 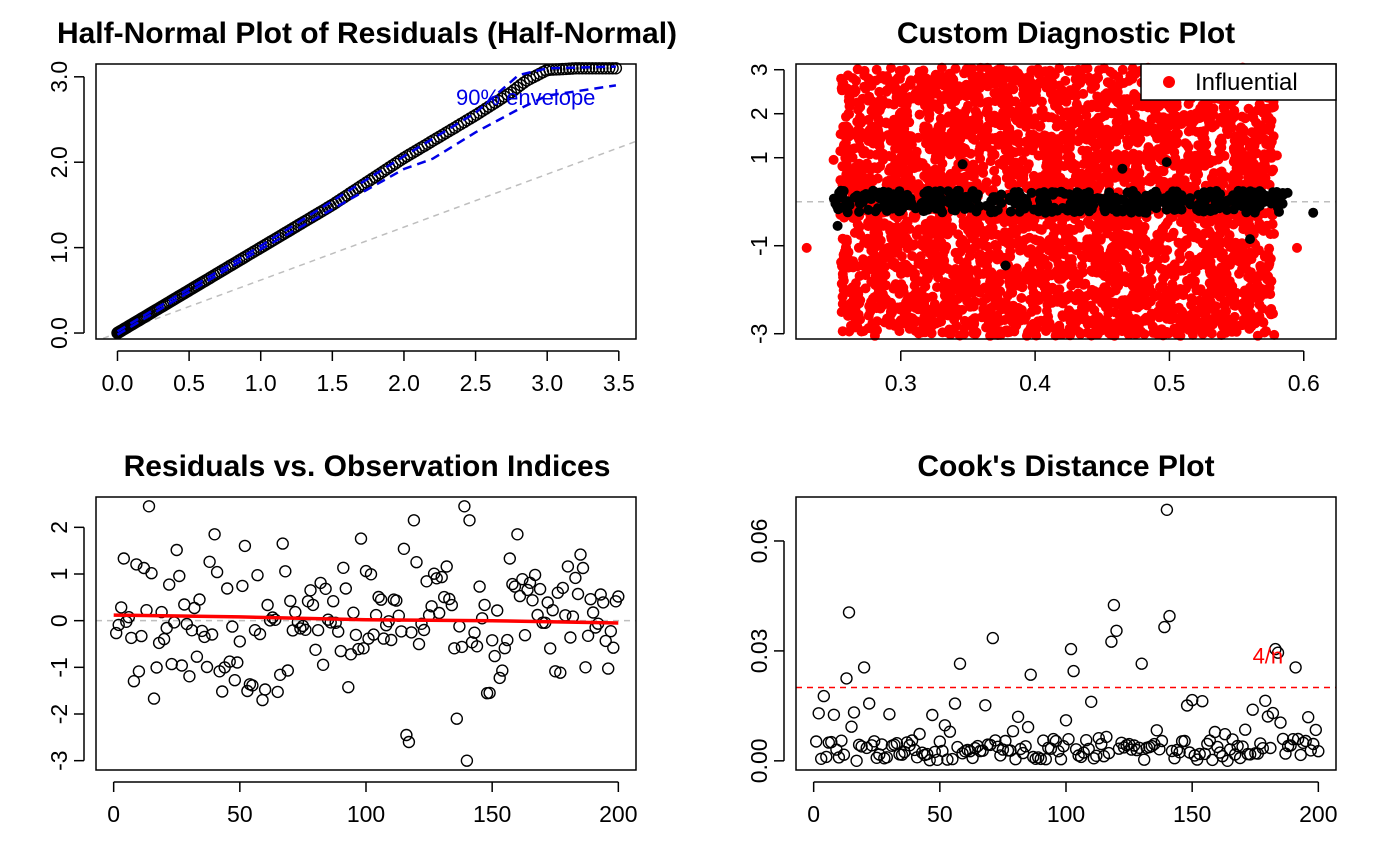 I want to click on x-tick-label: 50, so click(x=240, y=814).